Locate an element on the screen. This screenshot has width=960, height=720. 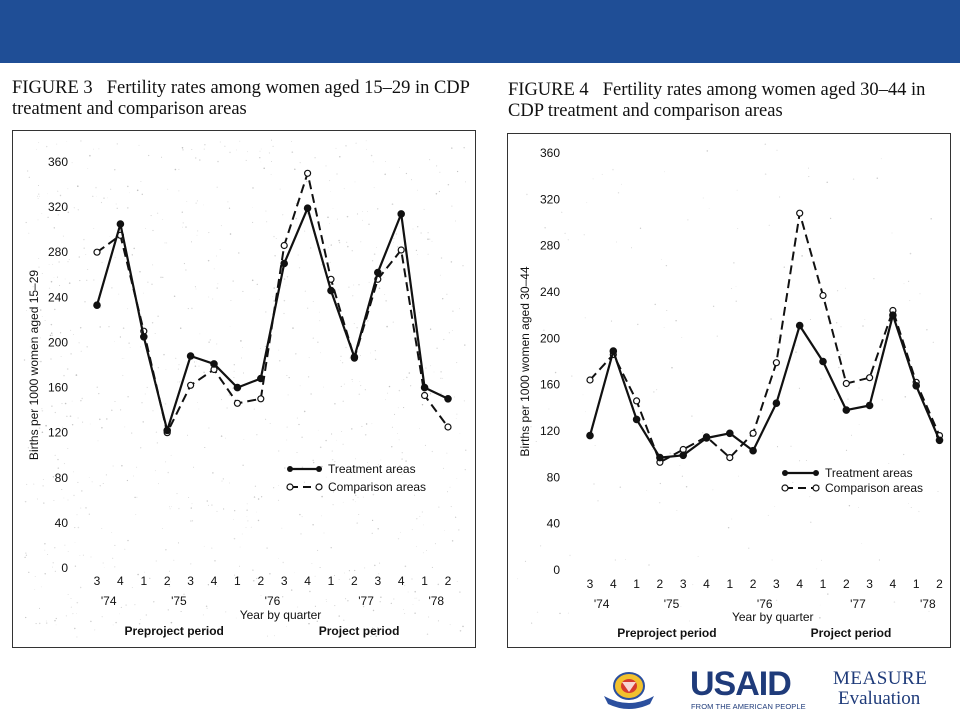
y-tick-label: 40 is located at coordinates (62, 523).